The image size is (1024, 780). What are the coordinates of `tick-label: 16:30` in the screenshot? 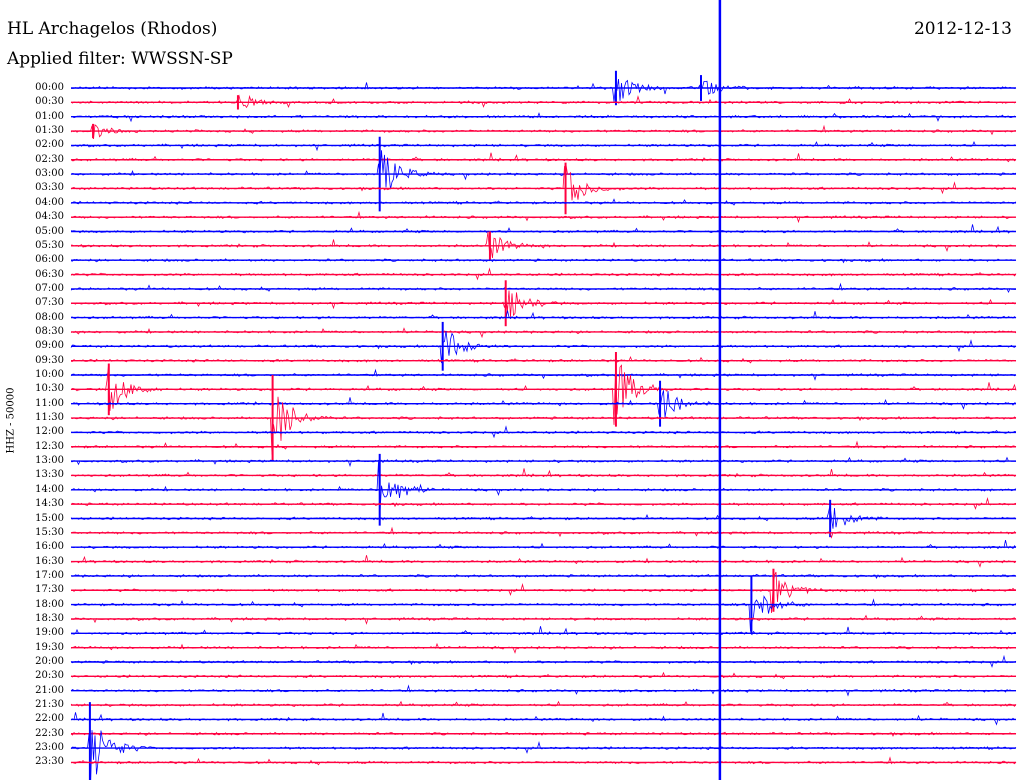 It's located at (49, 561).